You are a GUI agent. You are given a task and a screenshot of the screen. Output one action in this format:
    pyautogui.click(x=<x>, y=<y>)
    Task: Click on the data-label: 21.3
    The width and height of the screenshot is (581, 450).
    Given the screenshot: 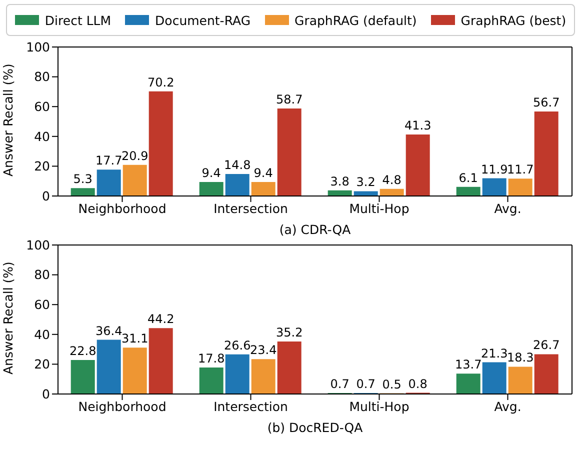 What is the action you would take?
    pyautogui.click(x=494, y=353)
    